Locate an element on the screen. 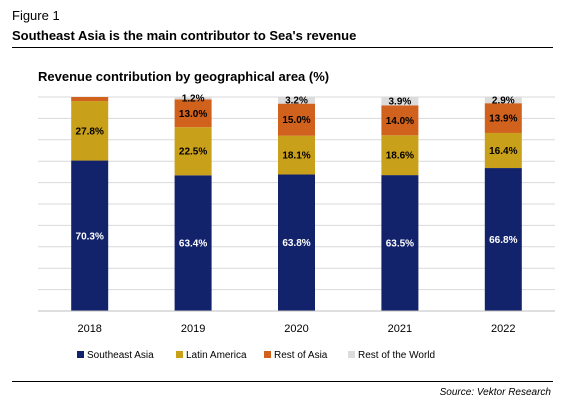 The height and width of the screenshot is (420, 569). bar-segment-rest-of-the-world-2021 is located at coordinates (400, 101).